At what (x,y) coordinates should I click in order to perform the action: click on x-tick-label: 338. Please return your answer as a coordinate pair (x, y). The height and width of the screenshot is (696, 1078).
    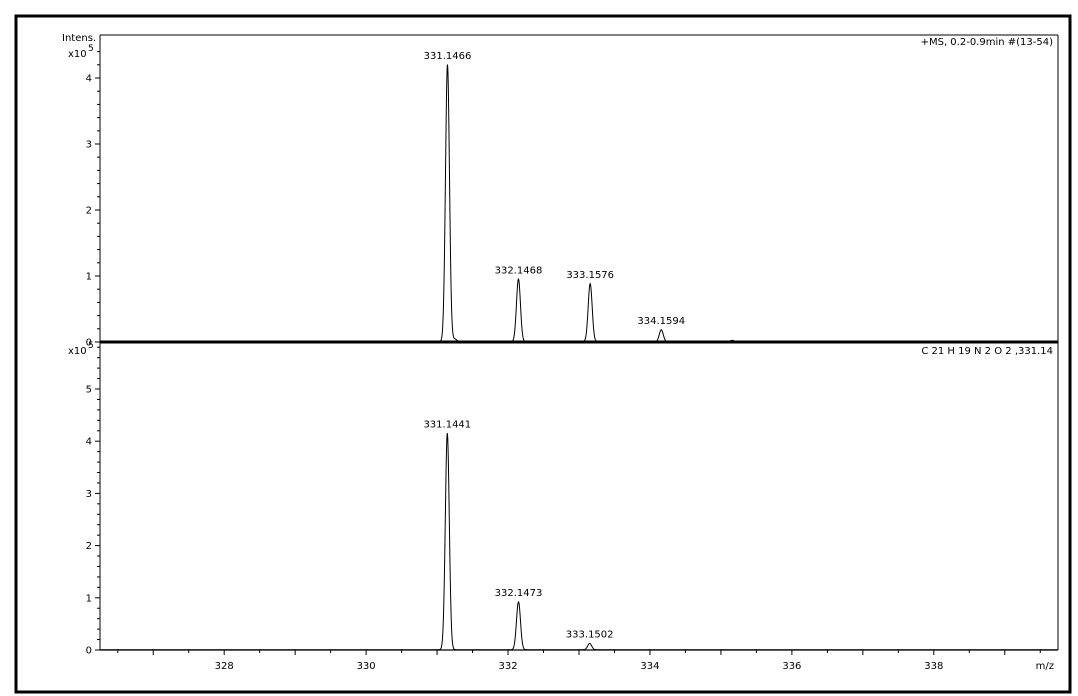
    Looking at the image, I should click on (933, 666).